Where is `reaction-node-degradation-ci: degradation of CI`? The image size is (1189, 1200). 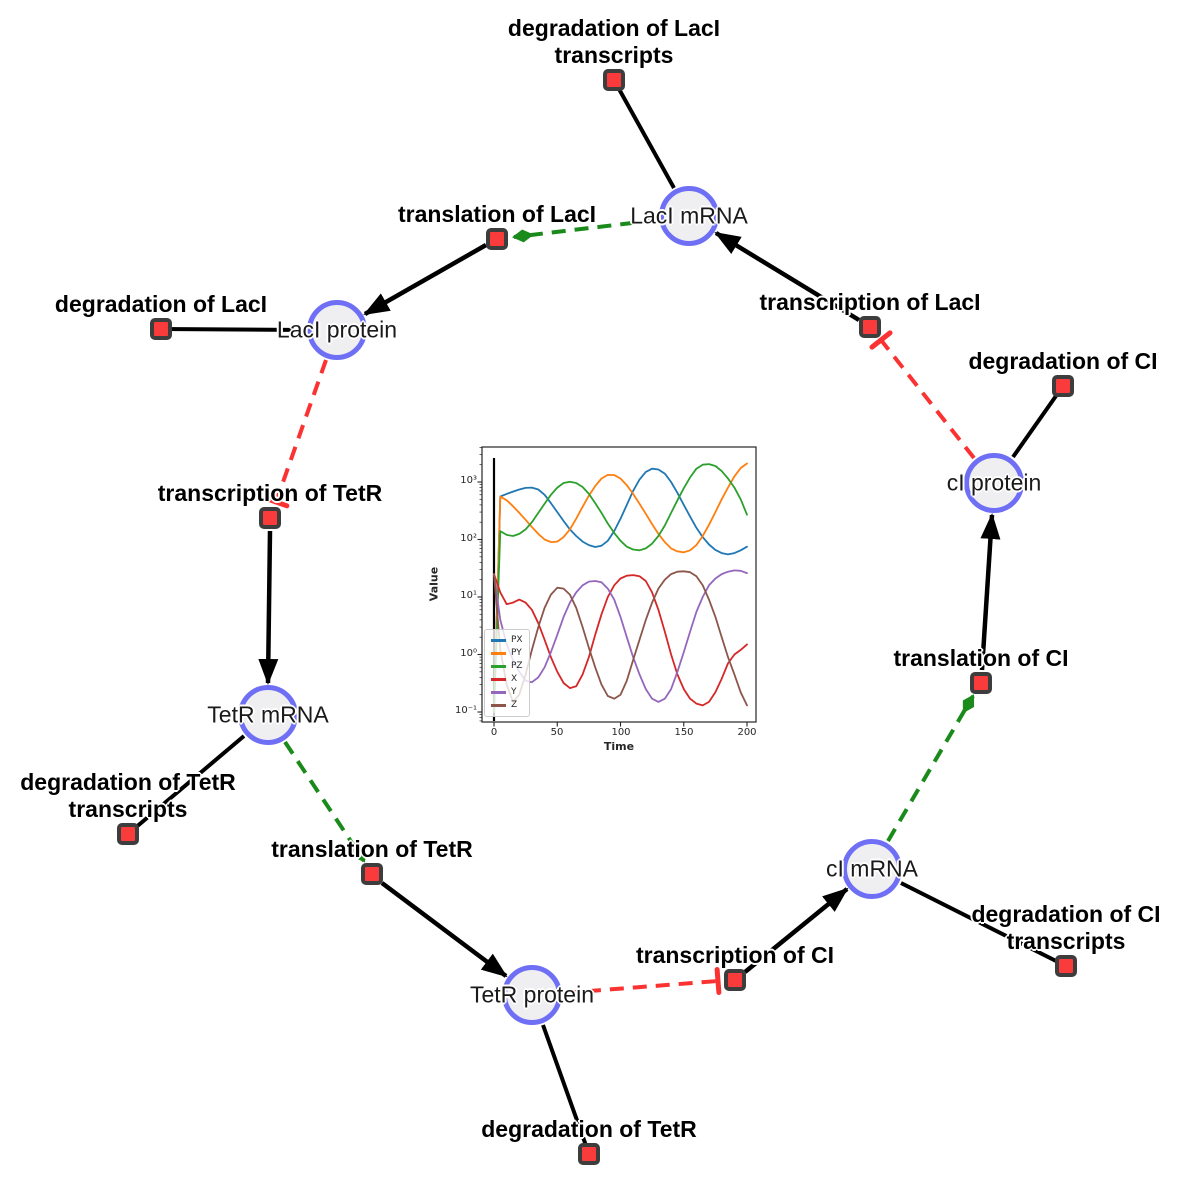
reaction-node-degradation-ci: degradation of CI is located at coordinates (1063, 372).